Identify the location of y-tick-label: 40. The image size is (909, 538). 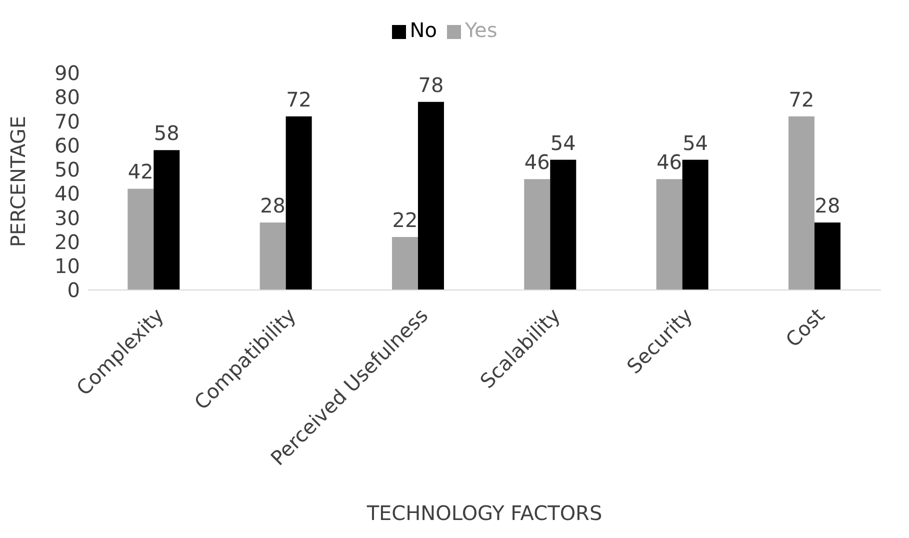
(67, 194).